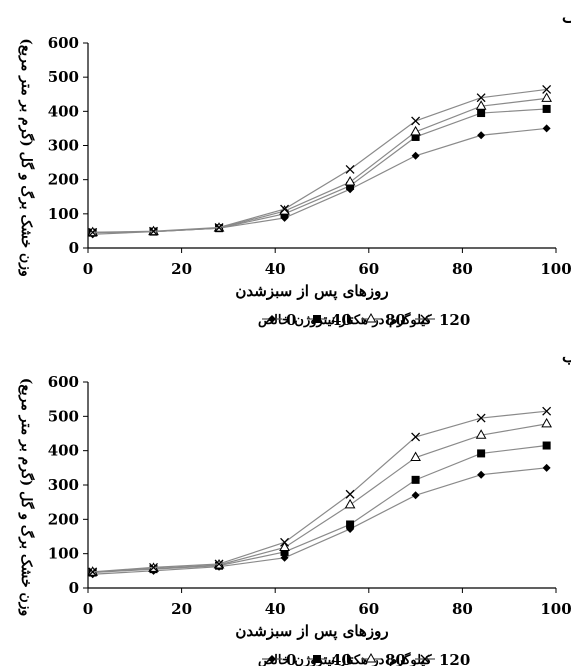 The height and width of the screenshot is (666, 571). What do you see at coordinates (329, 658) in the screenshot?
I see `legend-item-40: 40` at bounding box center [329, 658].